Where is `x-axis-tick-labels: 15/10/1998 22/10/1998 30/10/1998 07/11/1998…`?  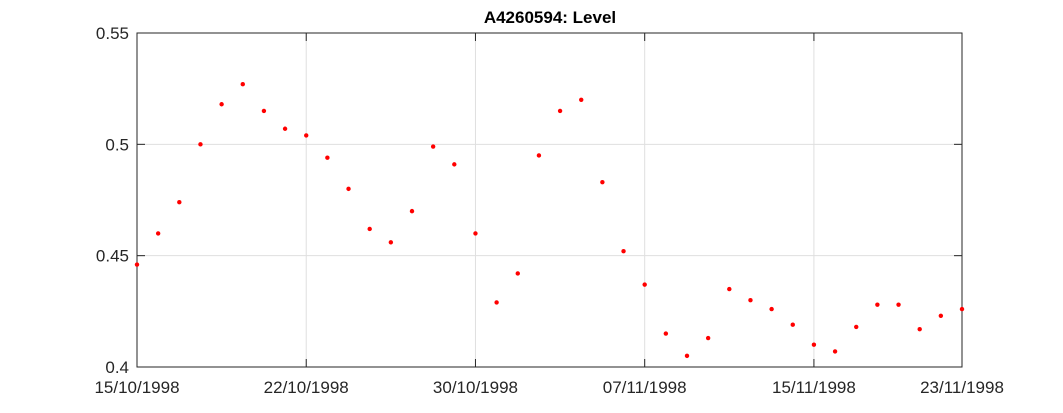 x-axis-tick-labels: 15/10/1998 22/10/1998 30/10/1998 07/11/1998… is located at coordinates (548, 387).